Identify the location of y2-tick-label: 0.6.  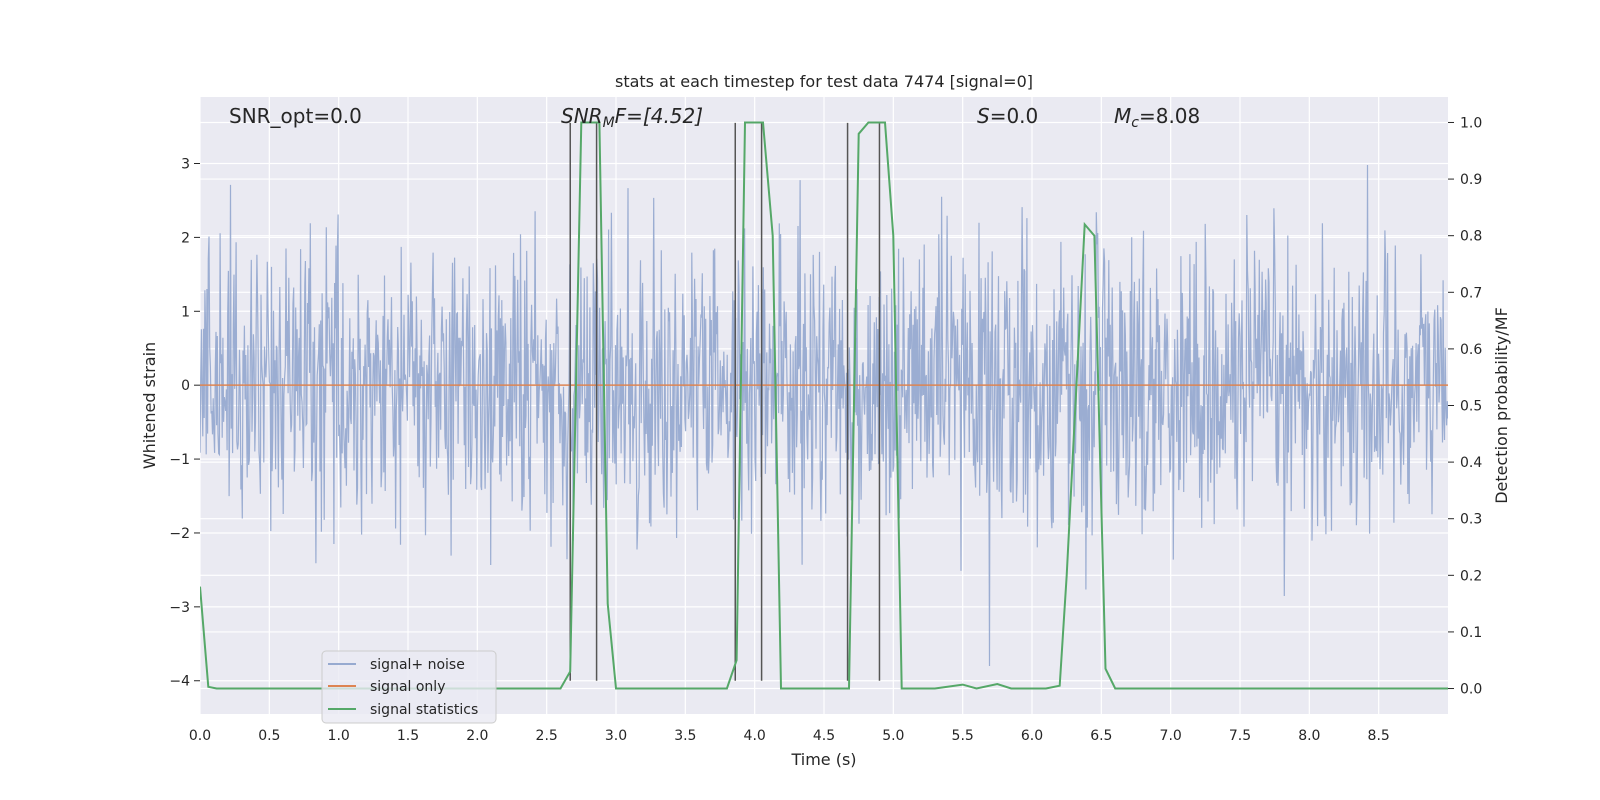
(1471, 350).